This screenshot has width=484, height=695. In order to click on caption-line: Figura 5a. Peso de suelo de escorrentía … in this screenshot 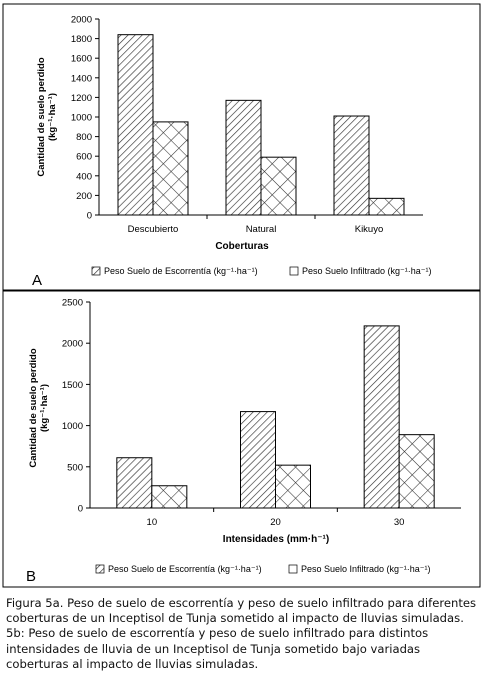, I will do `click(241, 603)`.